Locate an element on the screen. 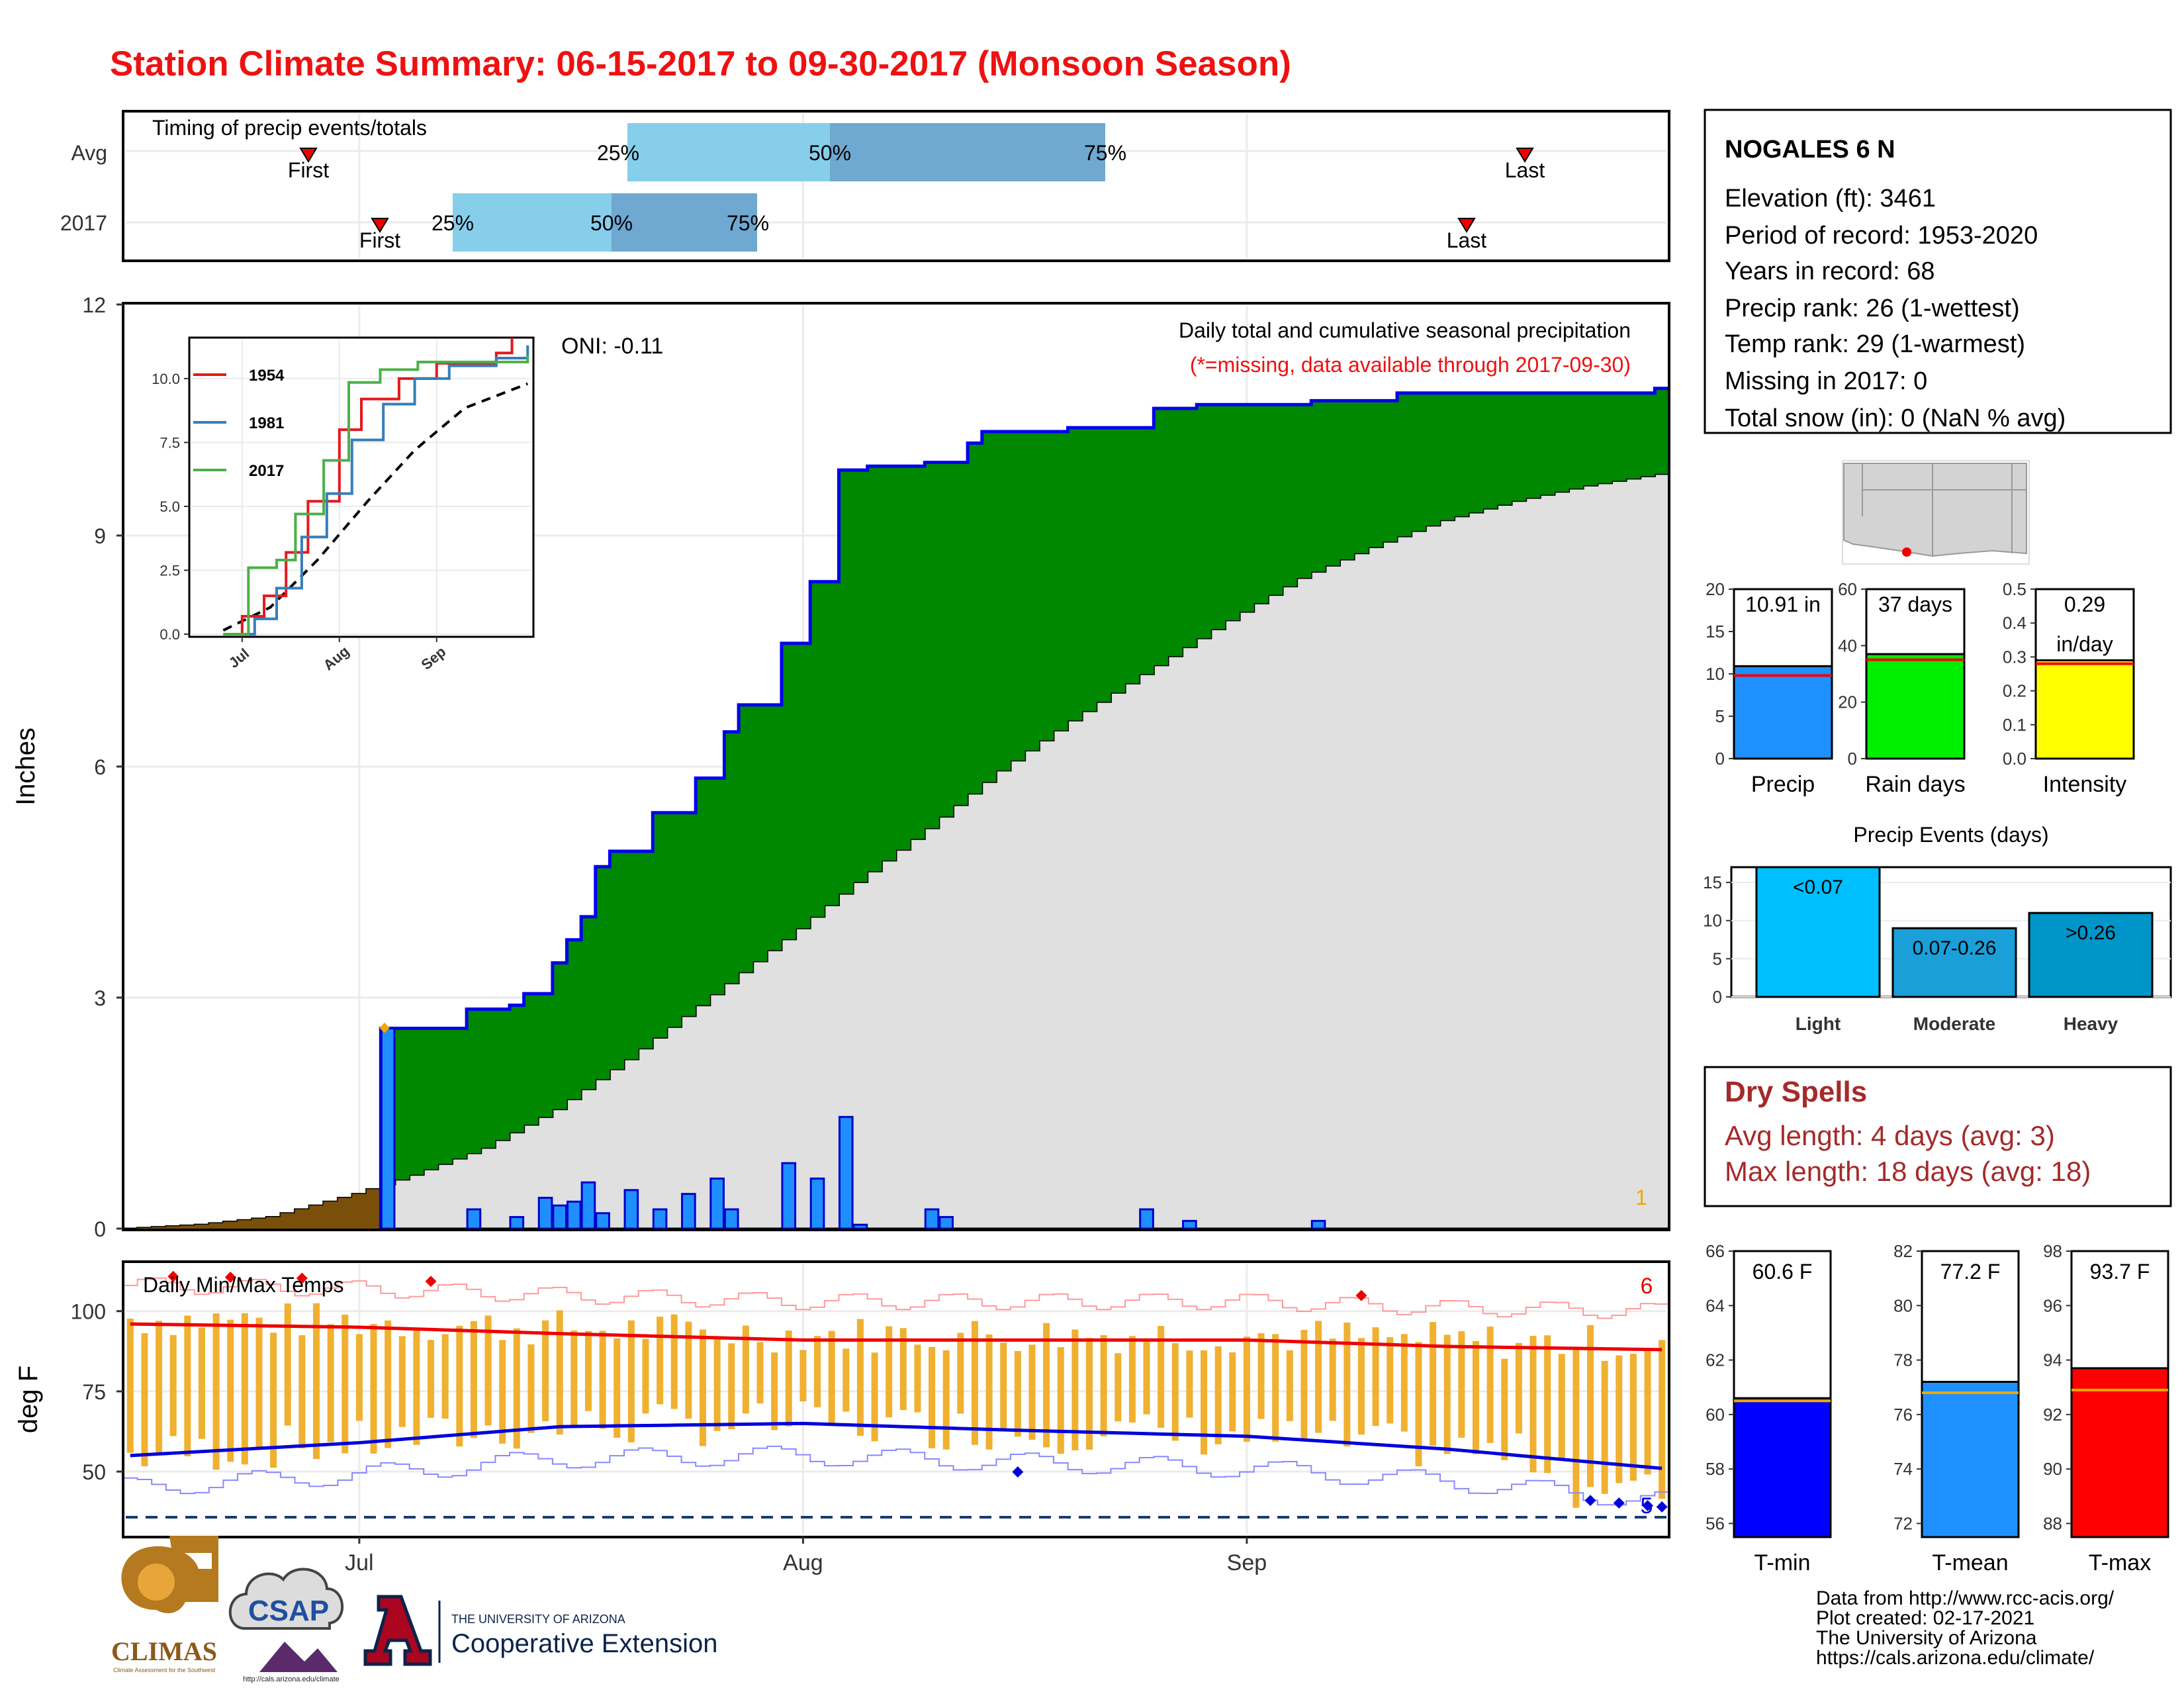 The height and width of the screenshot is (1688, 2184). temp-summary-tick-label: 60 is located at coordinates (1715, 1415).